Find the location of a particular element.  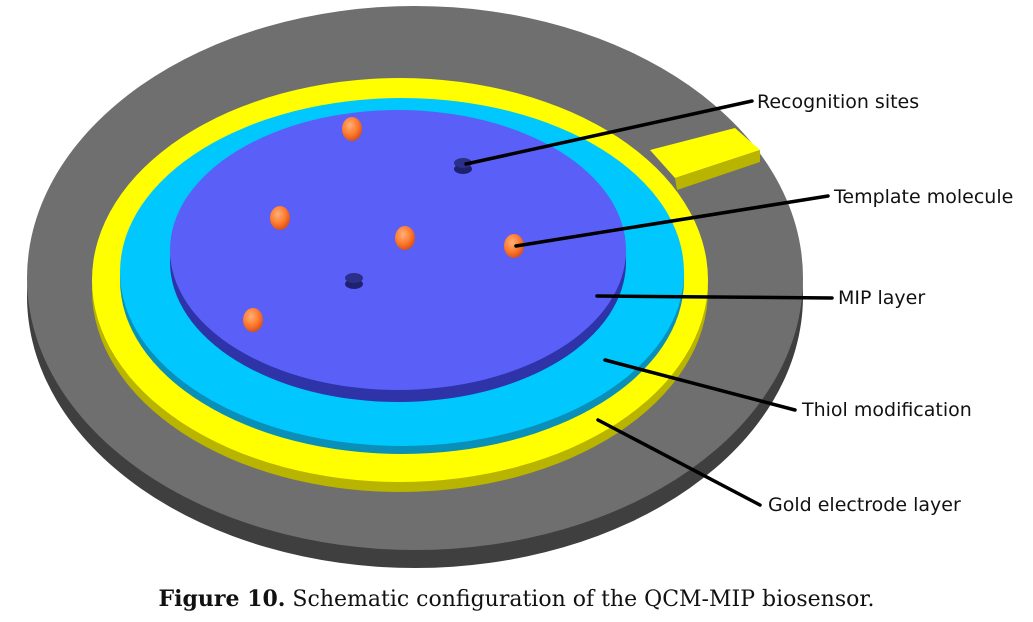

leader-line-template-molecule is located at coordinates (672, 221).